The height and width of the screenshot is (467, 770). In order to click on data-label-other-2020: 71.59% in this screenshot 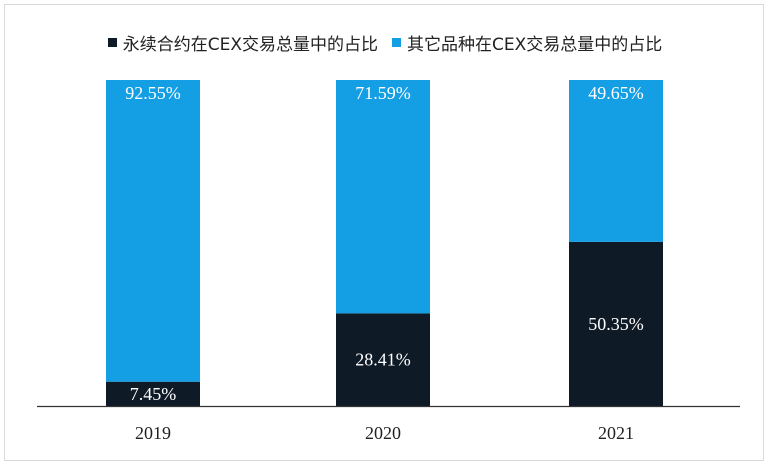, I will do `click(383, 93)`.